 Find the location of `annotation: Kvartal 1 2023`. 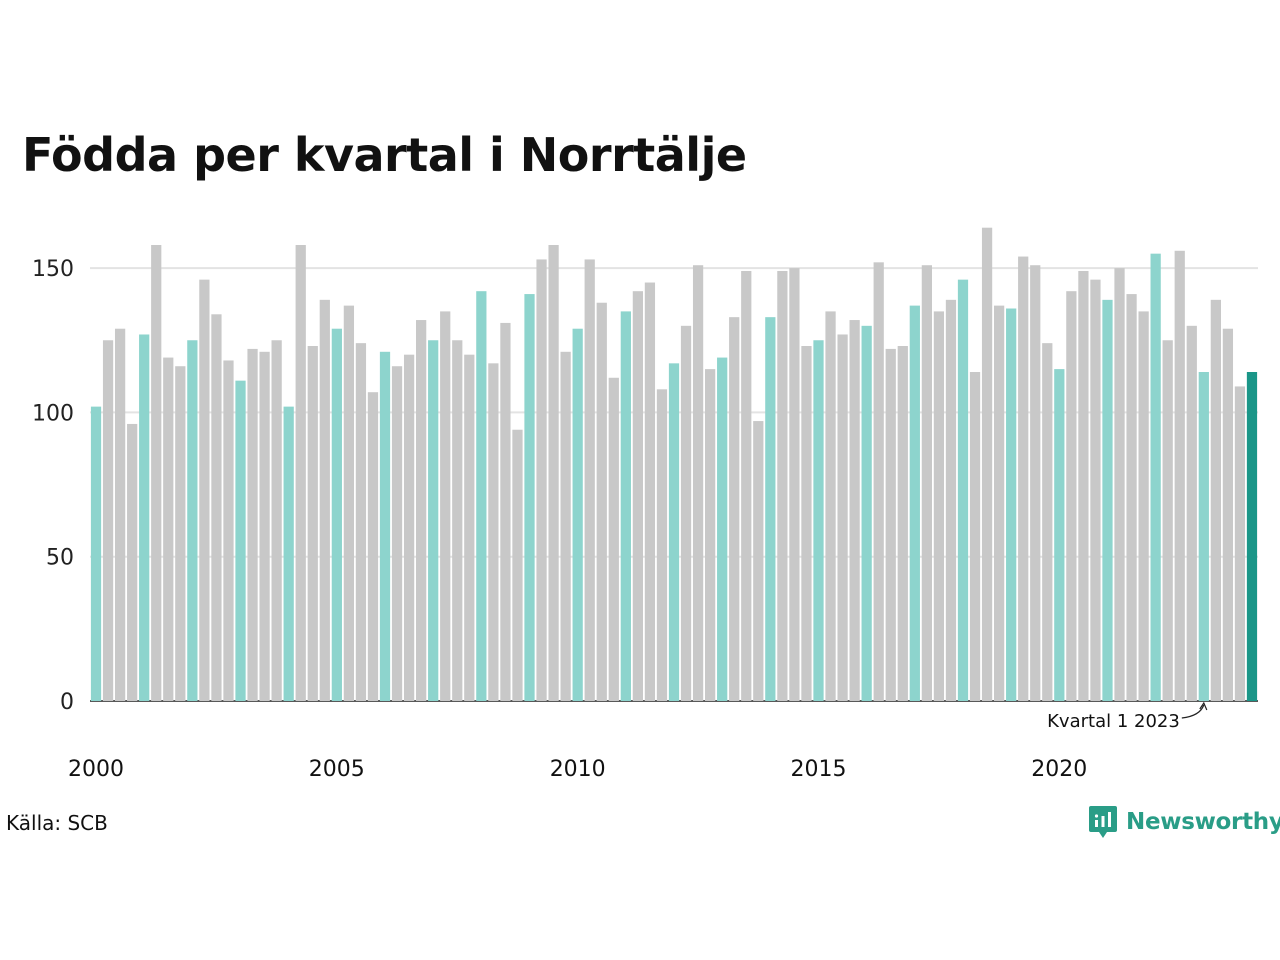

annotation: Kvartal 1 2023 is located at coordinates (1127, 716).